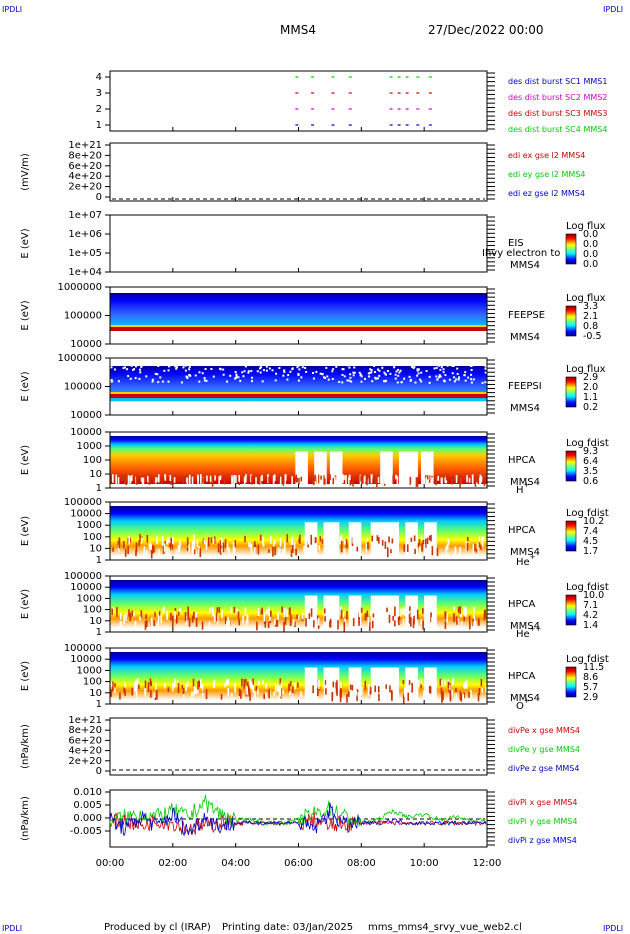 The width and height of the screenshot is (630, 934). I want to click on spacecraft-label: MMS4, so click(525, 698).